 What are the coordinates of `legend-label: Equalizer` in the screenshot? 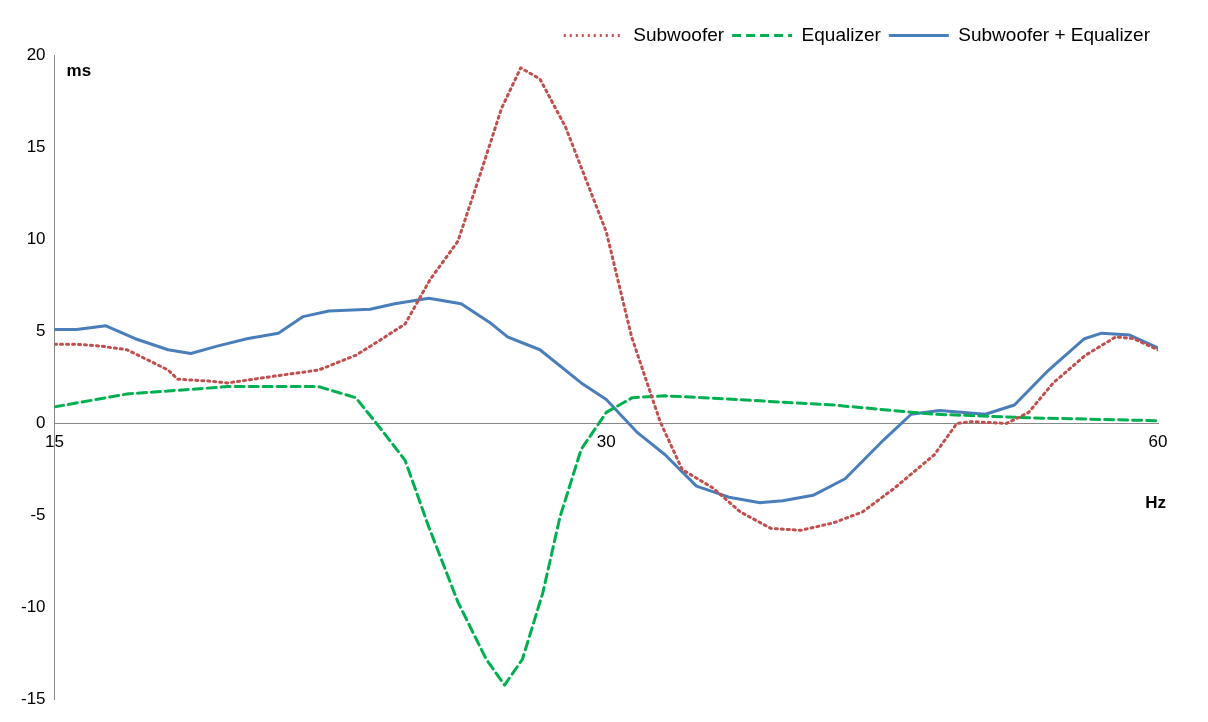 It's located at (841, 34).